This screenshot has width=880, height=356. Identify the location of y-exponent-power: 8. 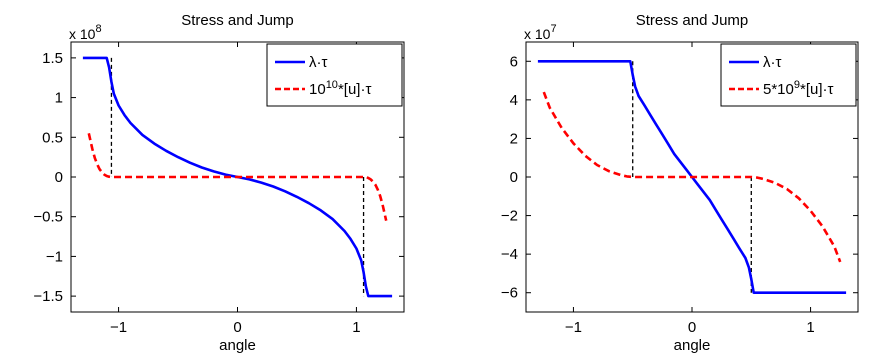
(98, 29).